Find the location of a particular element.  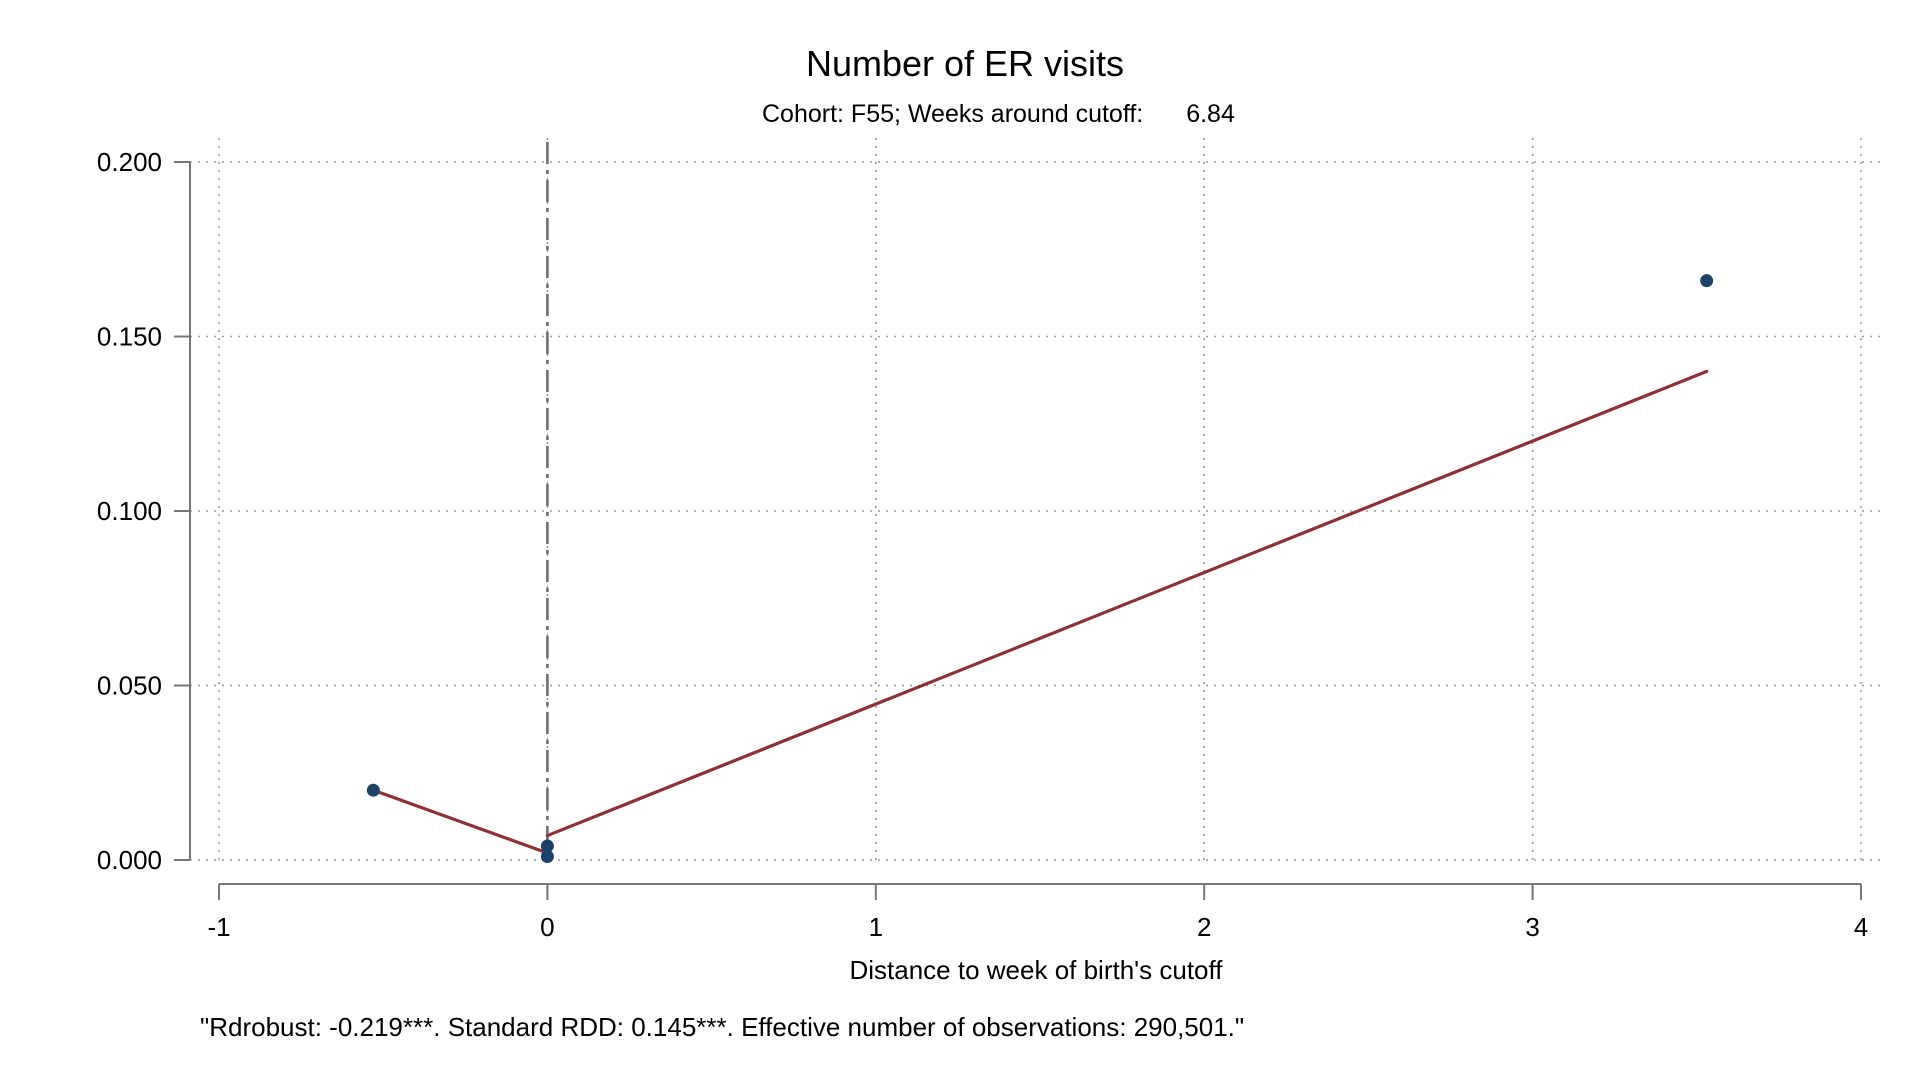

y-tick-label: 0.000 is located at coordinates (129, 860).